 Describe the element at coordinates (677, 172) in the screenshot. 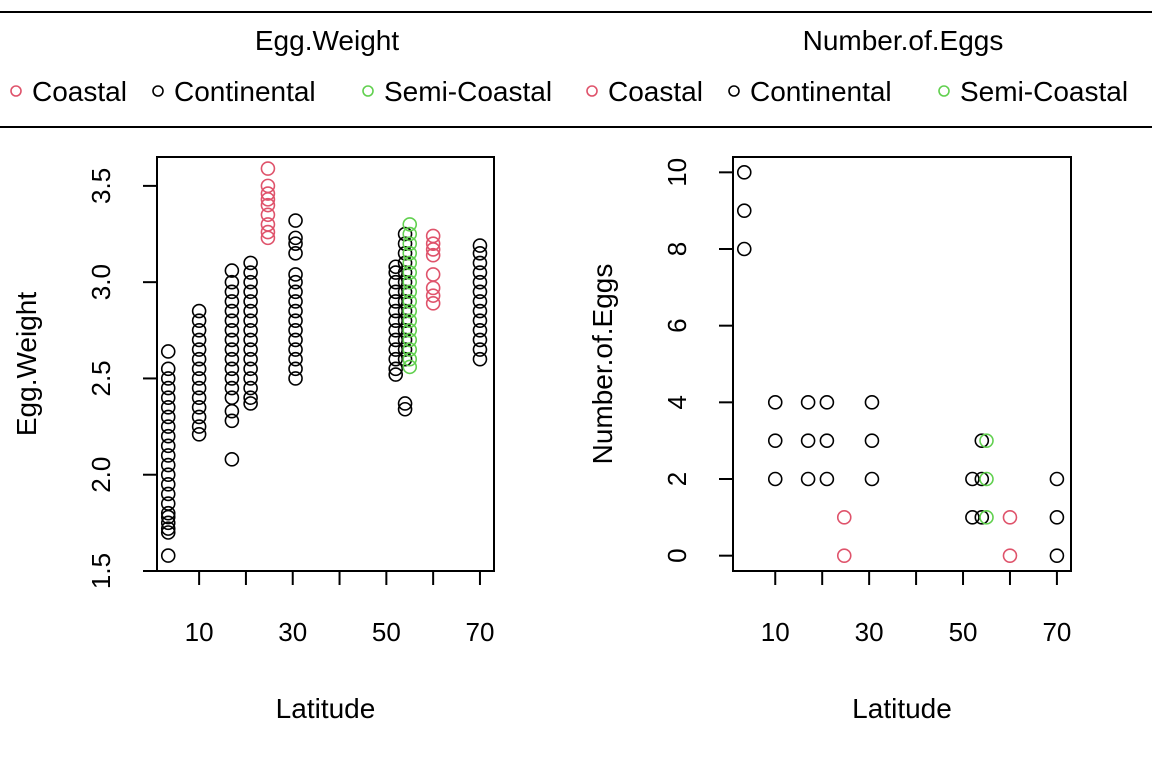

I see `y-tick-label: 10` at that location.